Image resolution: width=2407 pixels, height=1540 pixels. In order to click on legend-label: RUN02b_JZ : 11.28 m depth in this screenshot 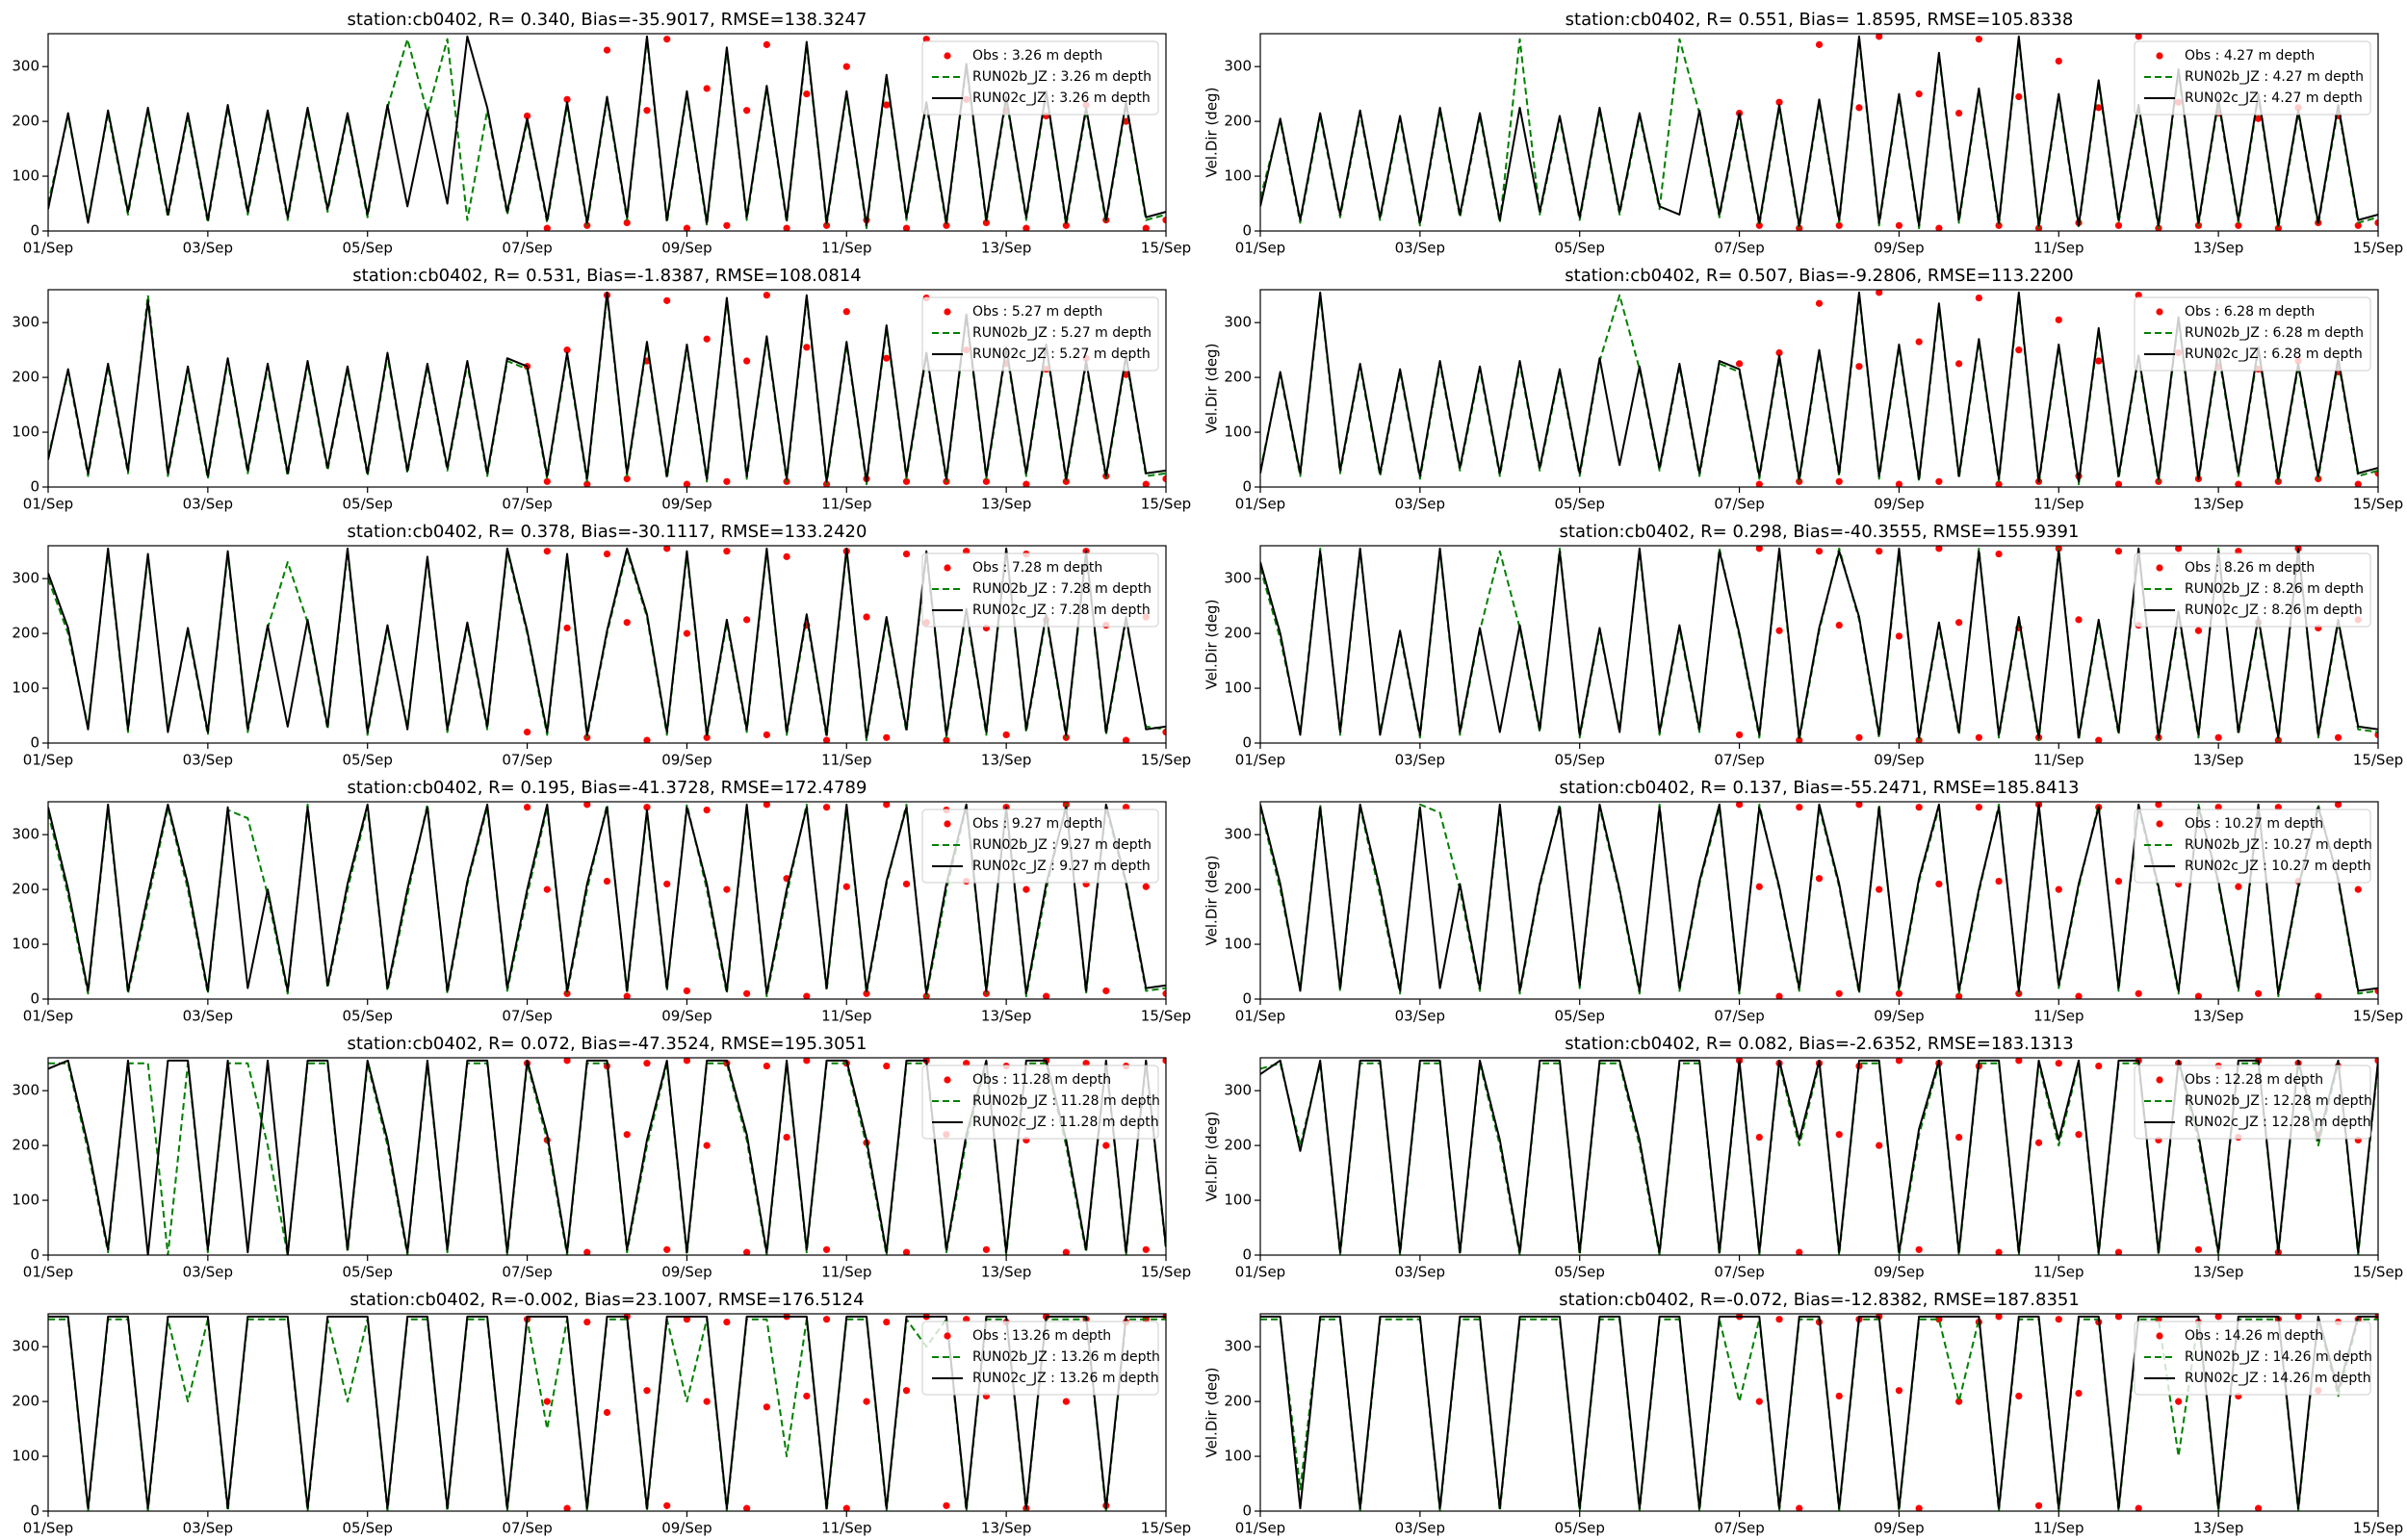, I will do `click(1066, 1101)`.